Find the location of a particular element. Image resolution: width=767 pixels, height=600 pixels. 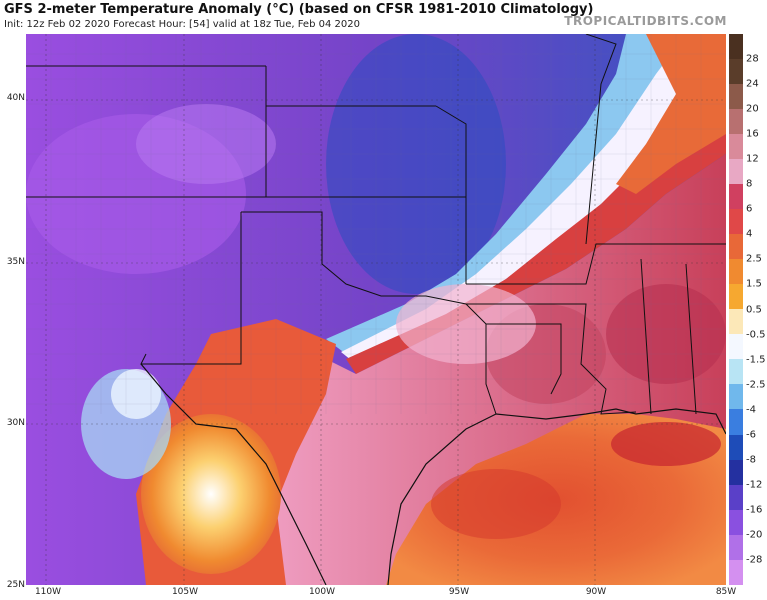

colorbar-label: -20 is located at coordinates (754, 535).